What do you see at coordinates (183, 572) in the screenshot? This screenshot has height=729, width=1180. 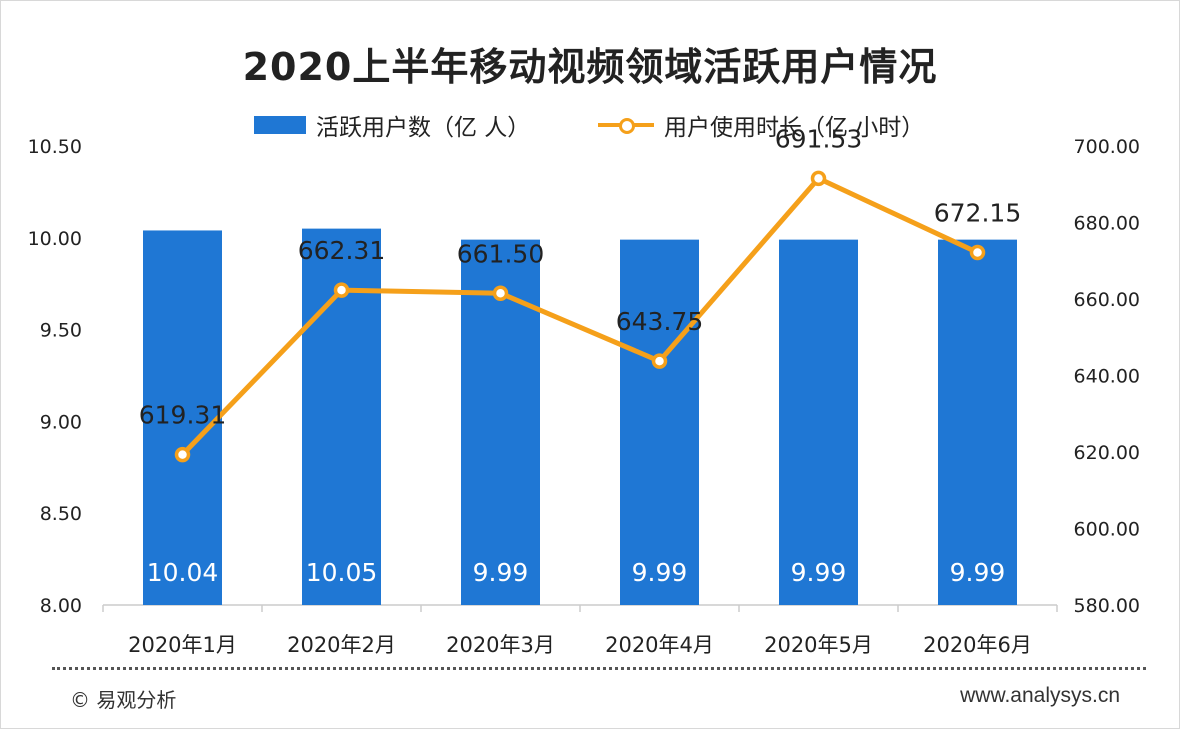 I see `bar-value-label: 10.04` at bounding box center [183, 572].